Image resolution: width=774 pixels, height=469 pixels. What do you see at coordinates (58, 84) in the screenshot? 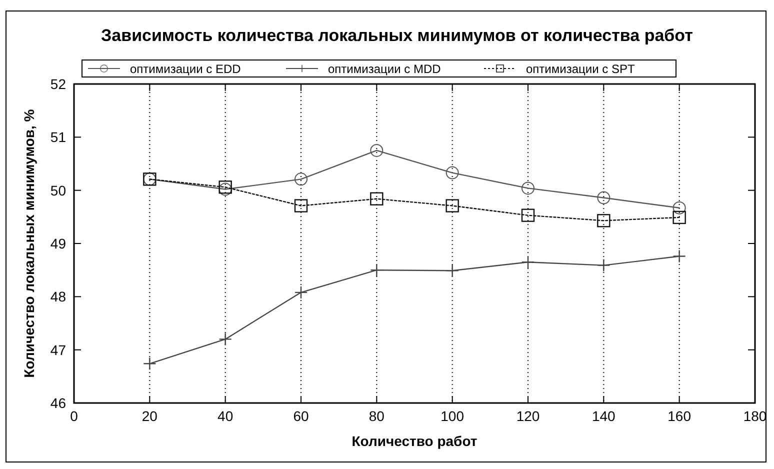
I see `y-tick-label: 52` at bounding box center [58, 84].